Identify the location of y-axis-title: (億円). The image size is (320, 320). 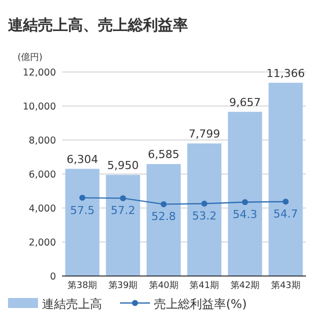
(30, 57).